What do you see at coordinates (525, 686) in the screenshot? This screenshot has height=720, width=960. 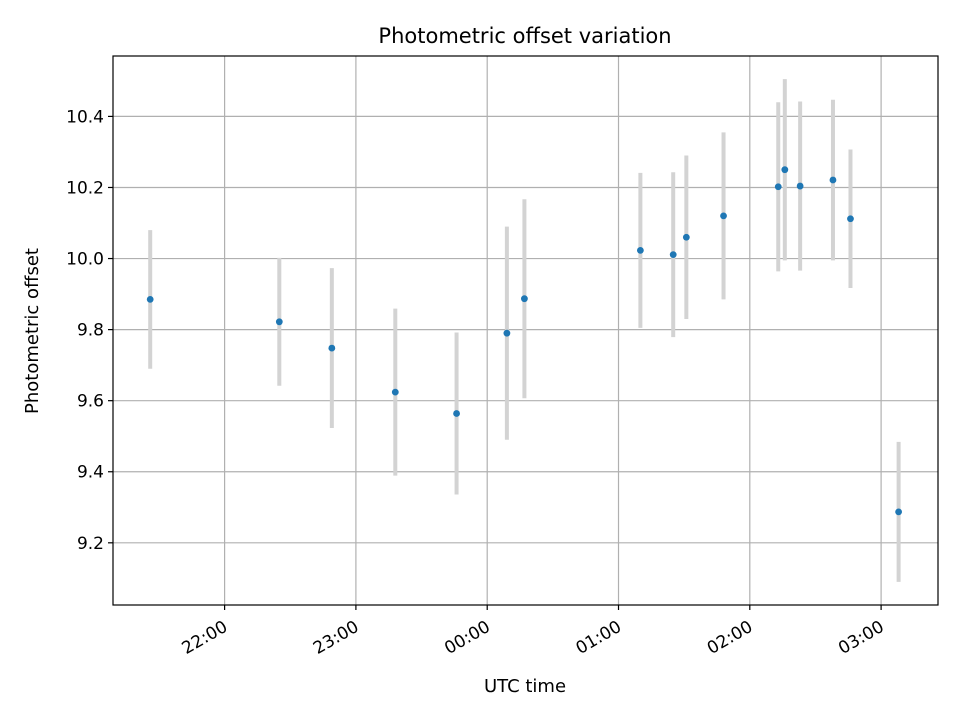 I see `x-axis-label: UTC time` at bounding box center [525, 686].